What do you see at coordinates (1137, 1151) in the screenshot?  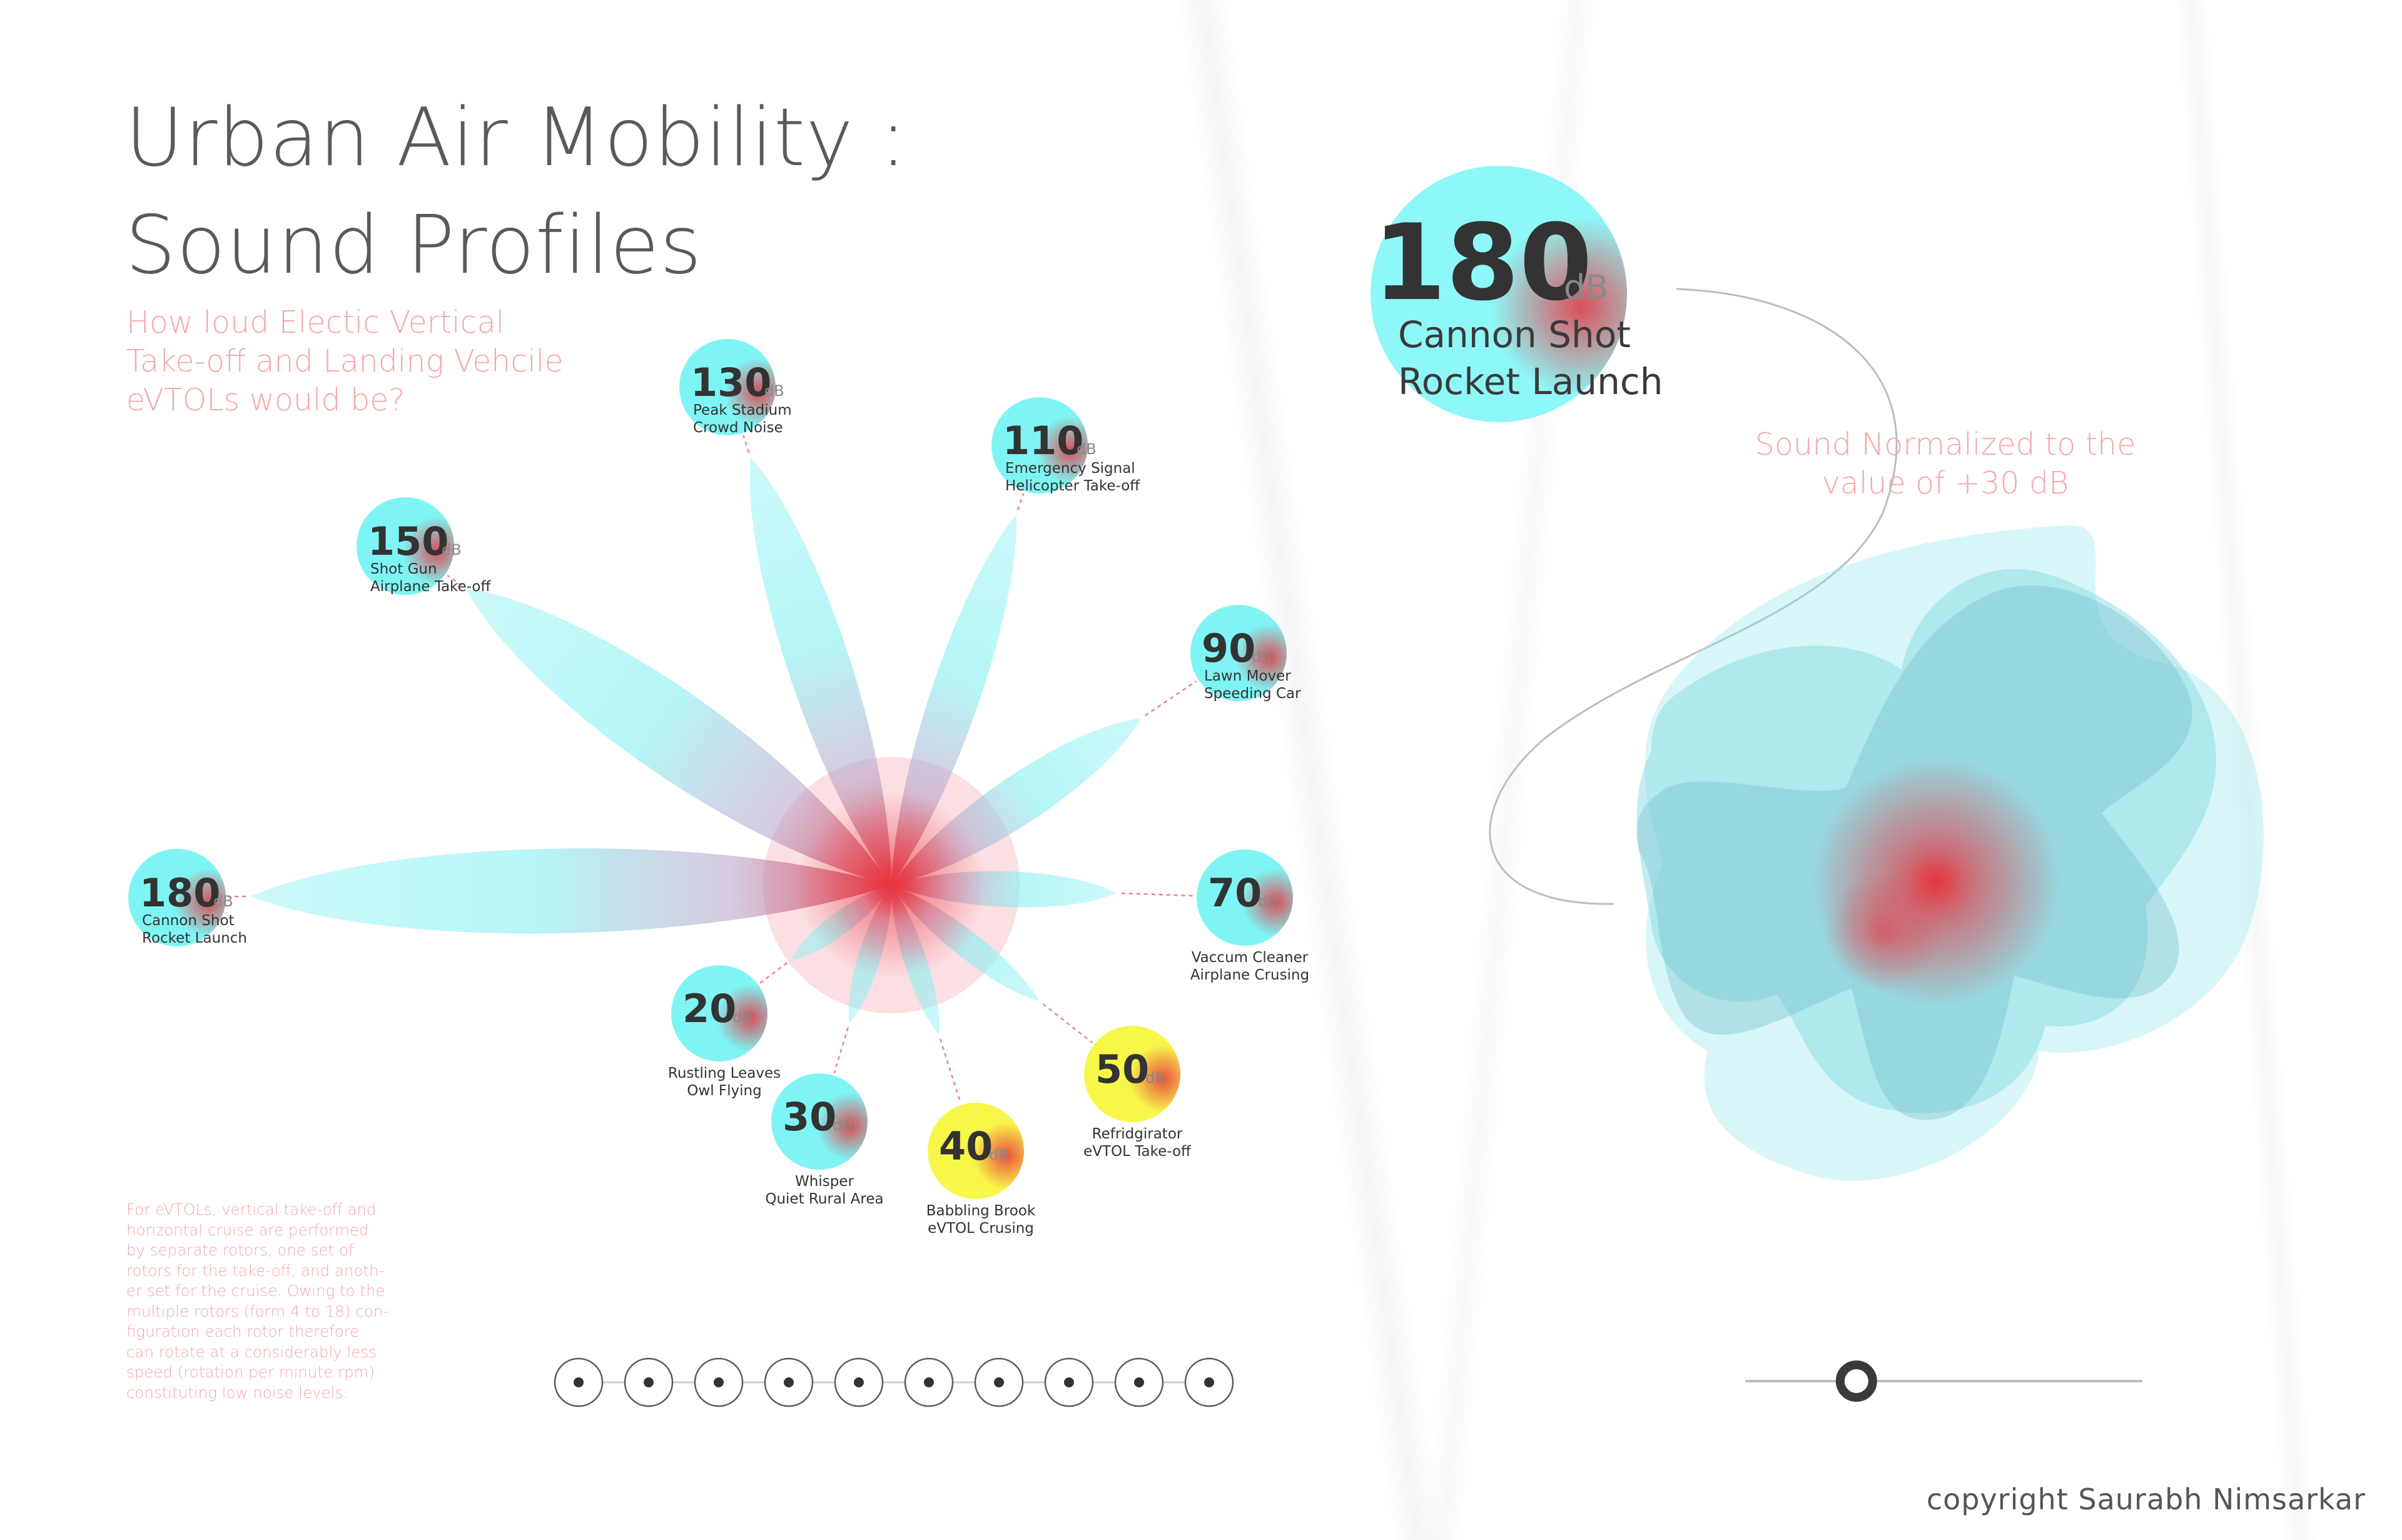 I see `sound-node-label-line2: eVTOL Take-off` at bounding box center [1137, 1151].